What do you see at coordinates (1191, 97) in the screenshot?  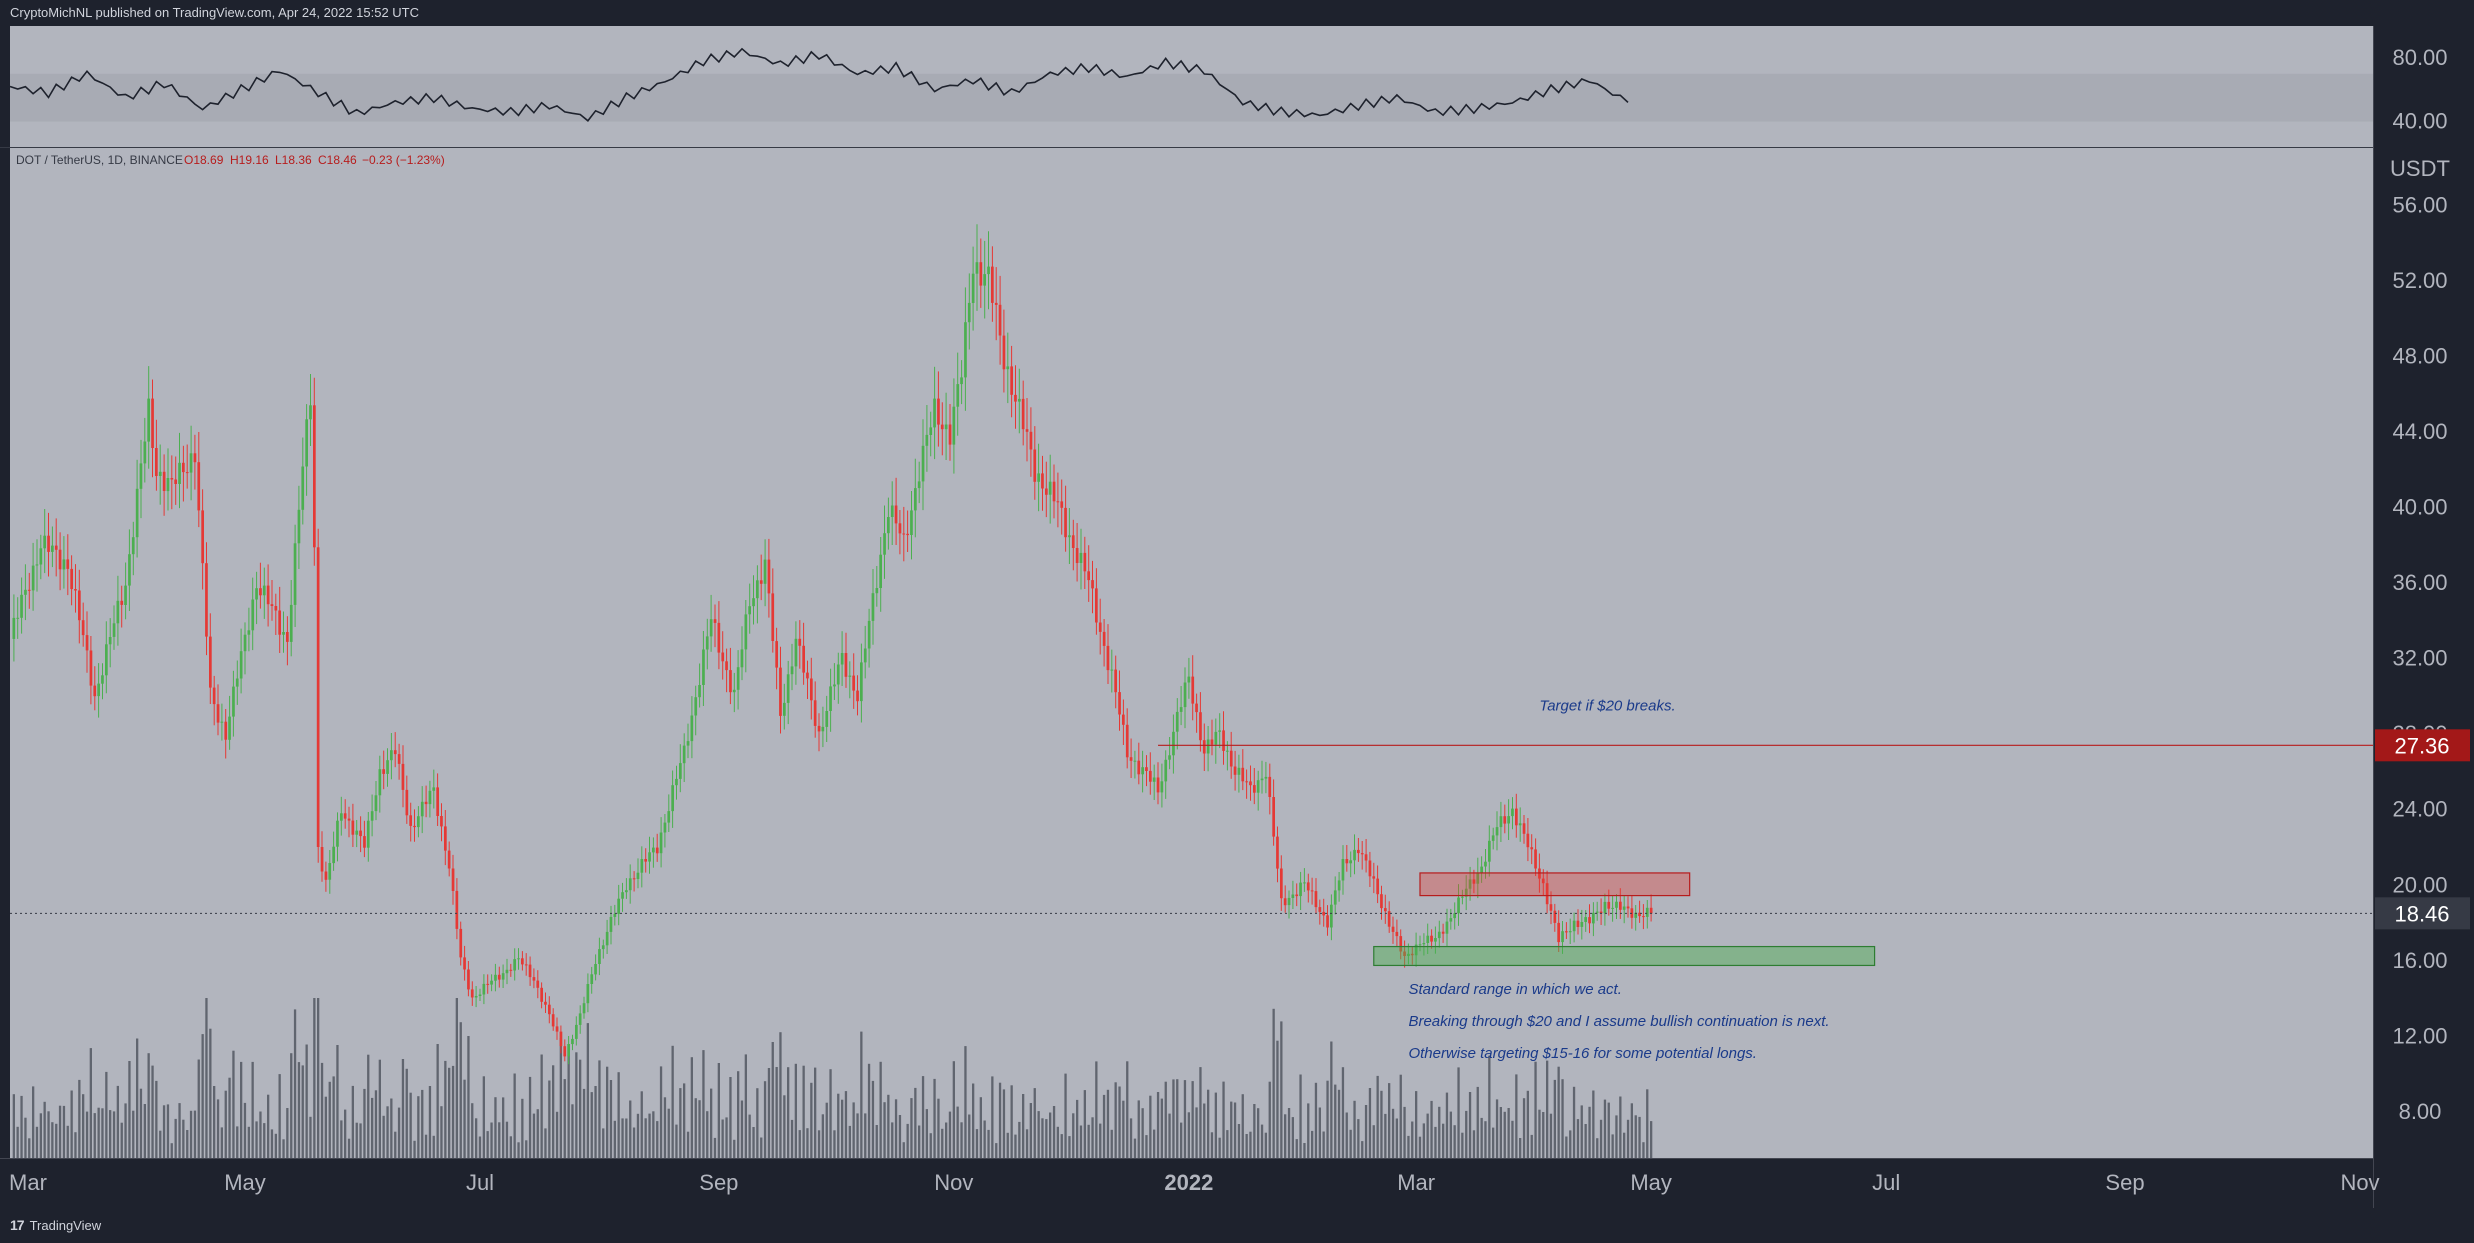 I see `rsi-band` at bounding box center [1191, 97].